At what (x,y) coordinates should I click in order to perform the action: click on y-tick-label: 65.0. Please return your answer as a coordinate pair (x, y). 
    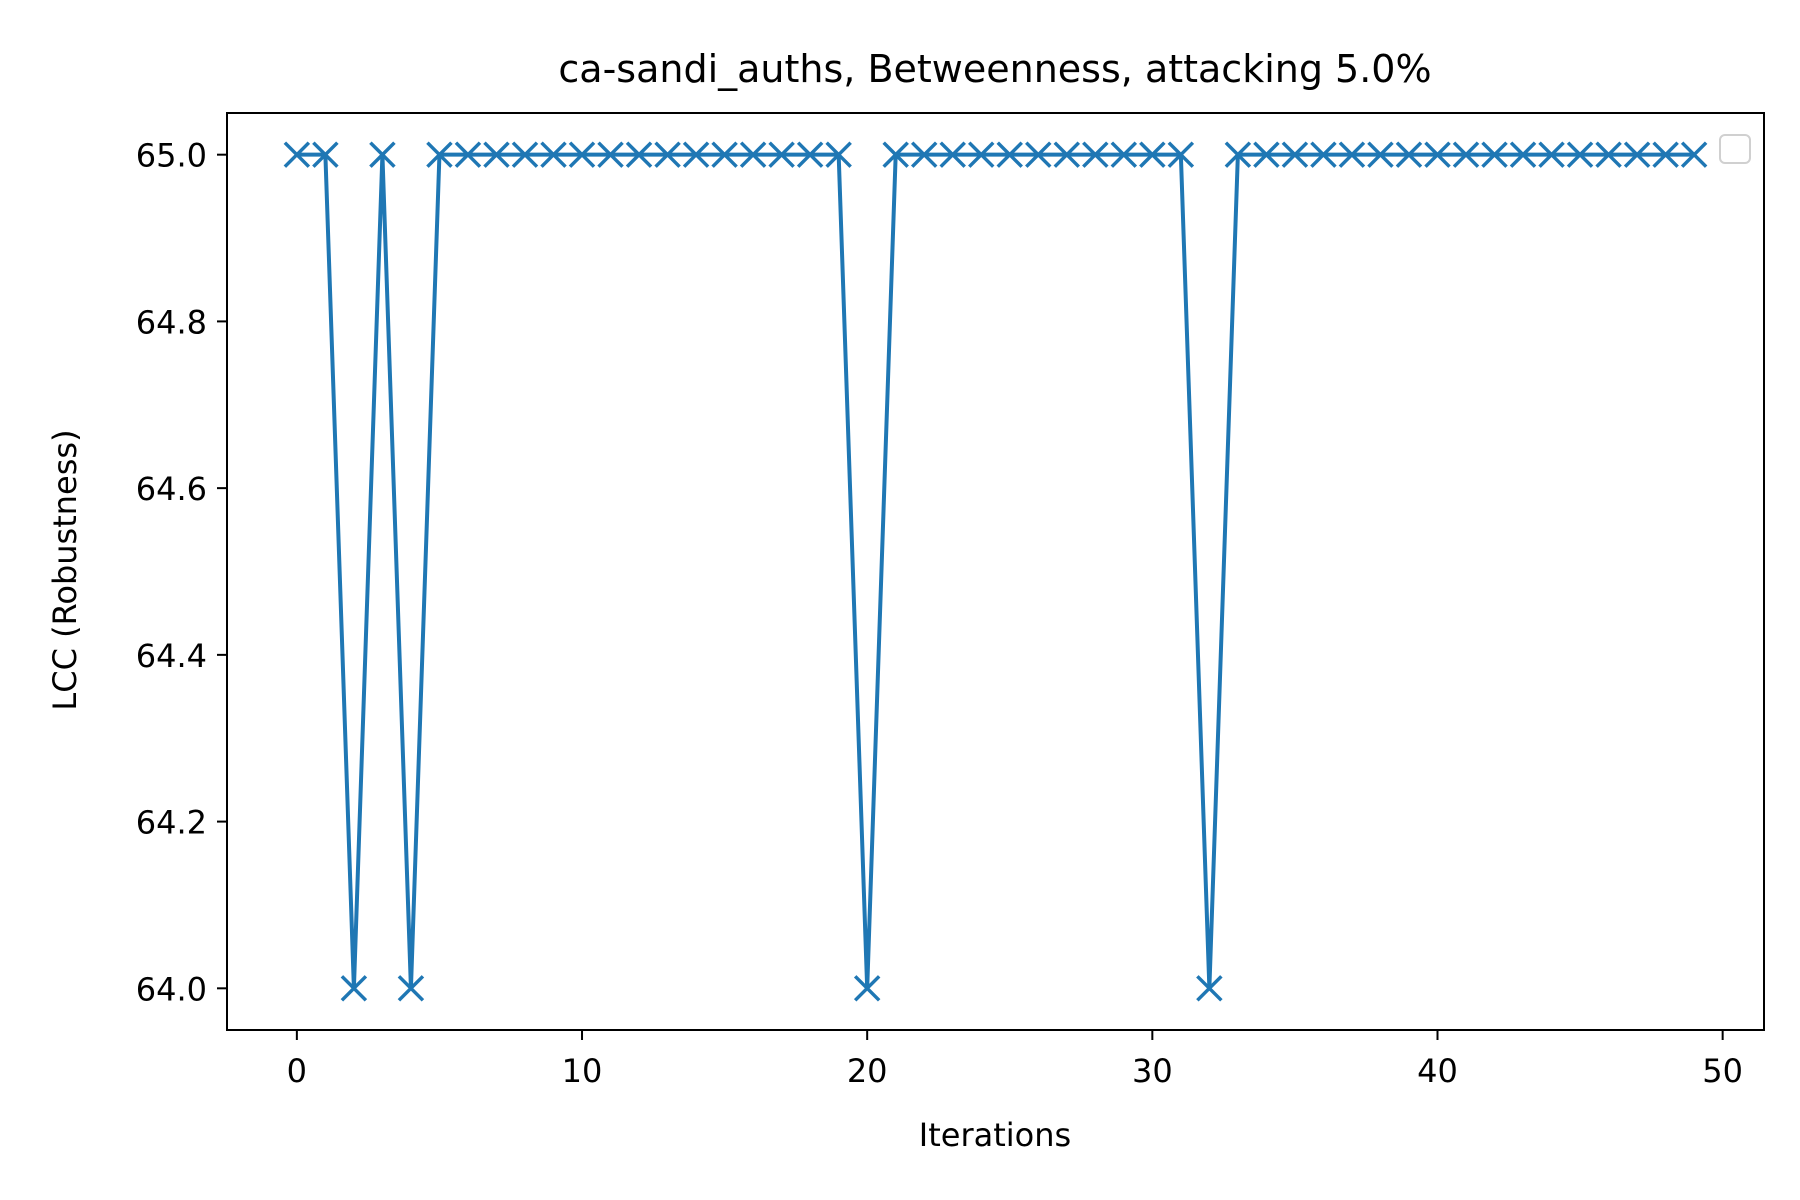
    Looking at the image, I should click on (171, 156).